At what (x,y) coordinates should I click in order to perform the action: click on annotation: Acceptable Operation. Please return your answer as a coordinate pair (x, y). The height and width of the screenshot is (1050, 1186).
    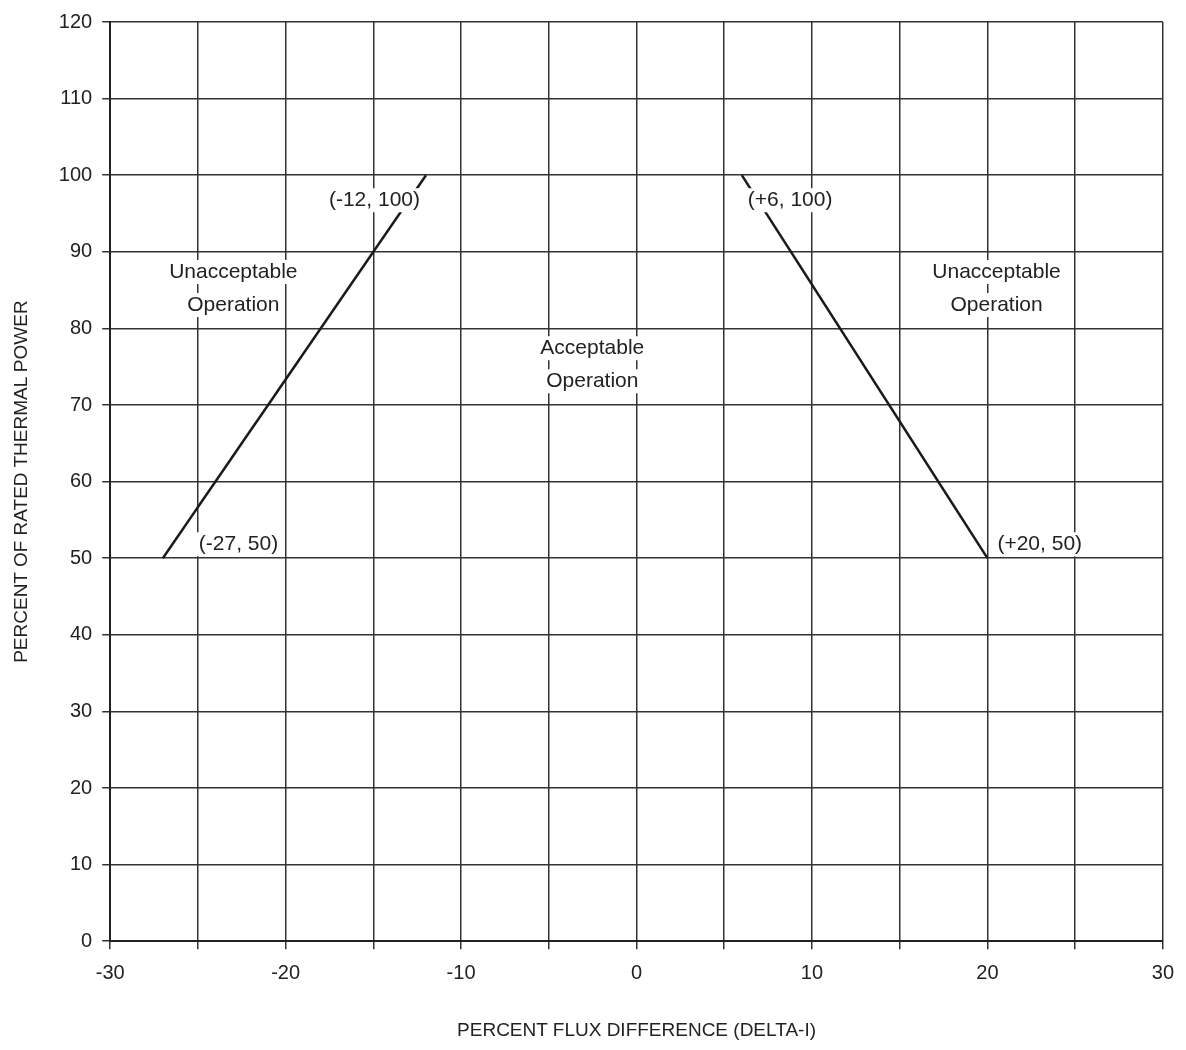
    Looking at the image, I should click on (592, 363).